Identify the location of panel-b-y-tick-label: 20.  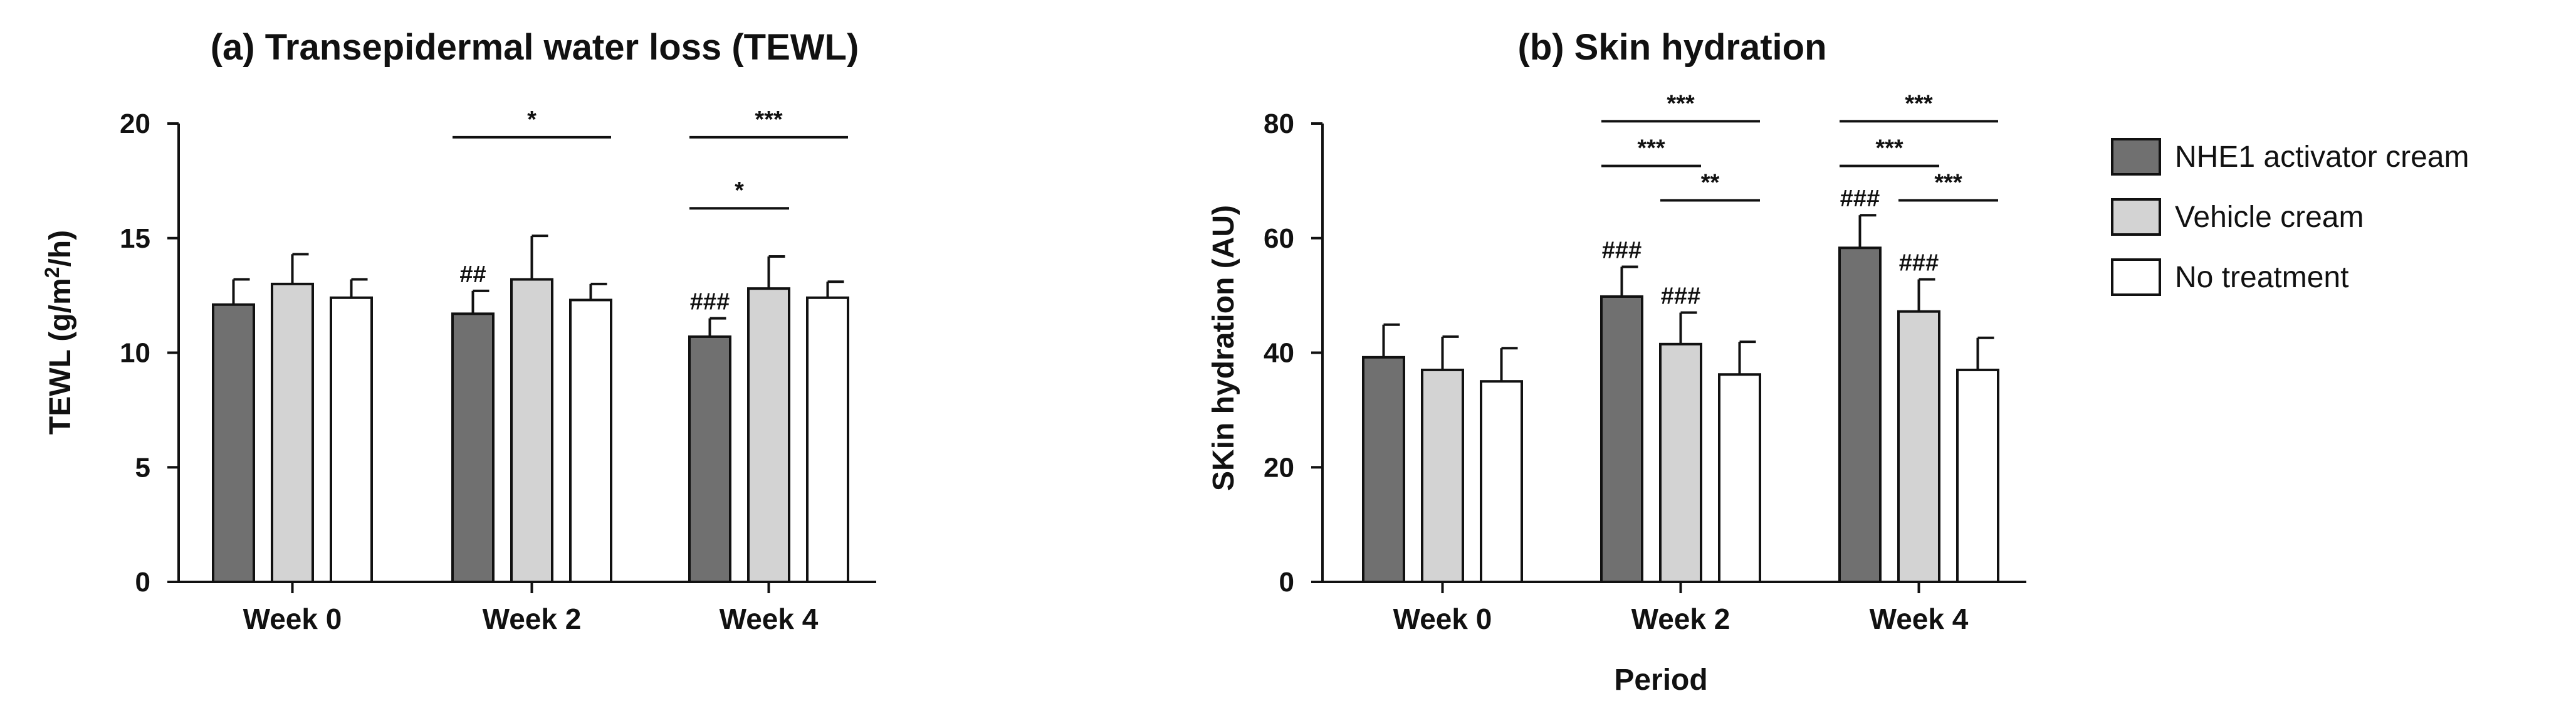
(1279, 467).